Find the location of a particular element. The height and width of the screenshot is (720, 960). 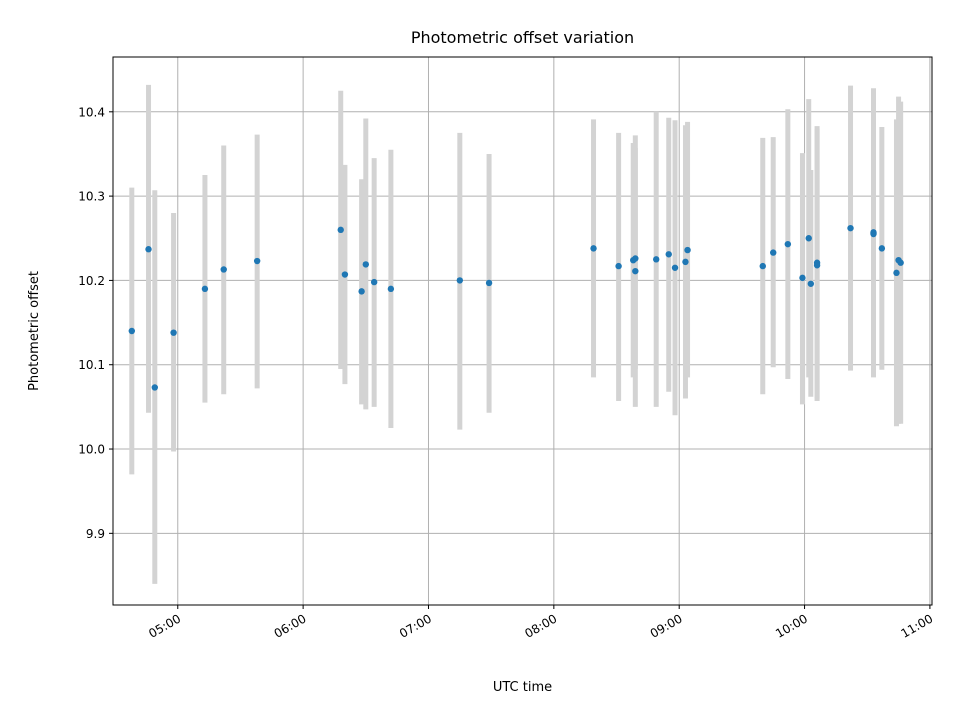

y-tick-label: 10.0 is located at coordinates (91, 450).